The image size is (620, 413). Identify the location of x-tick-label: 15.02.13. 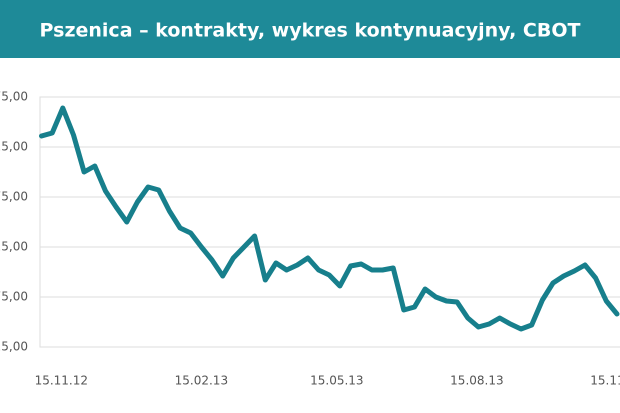
(201, 381).